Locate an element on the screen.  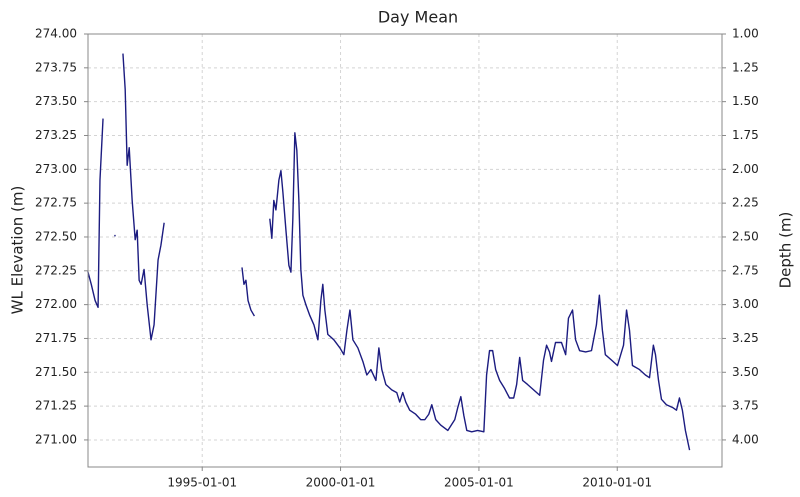
y2-tick-label: 1.75 is located at coordinates (745, 135).